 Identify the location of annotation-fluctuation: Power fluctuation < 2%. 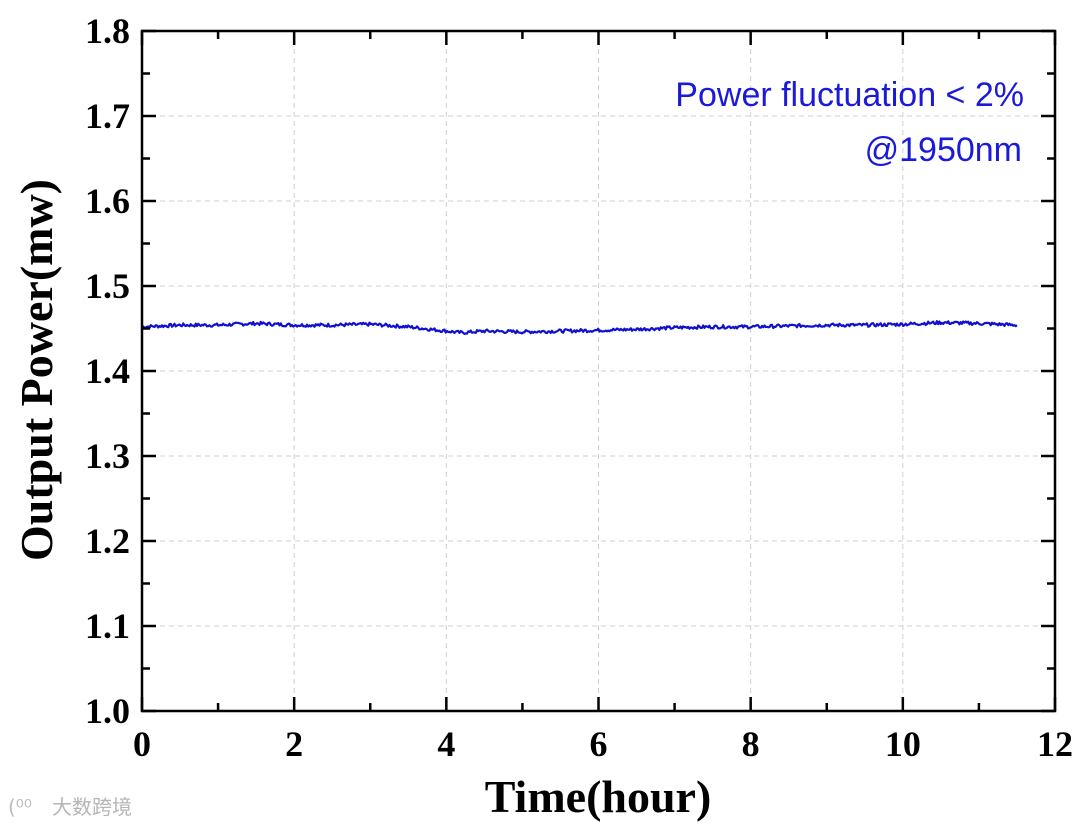
(849, 95).